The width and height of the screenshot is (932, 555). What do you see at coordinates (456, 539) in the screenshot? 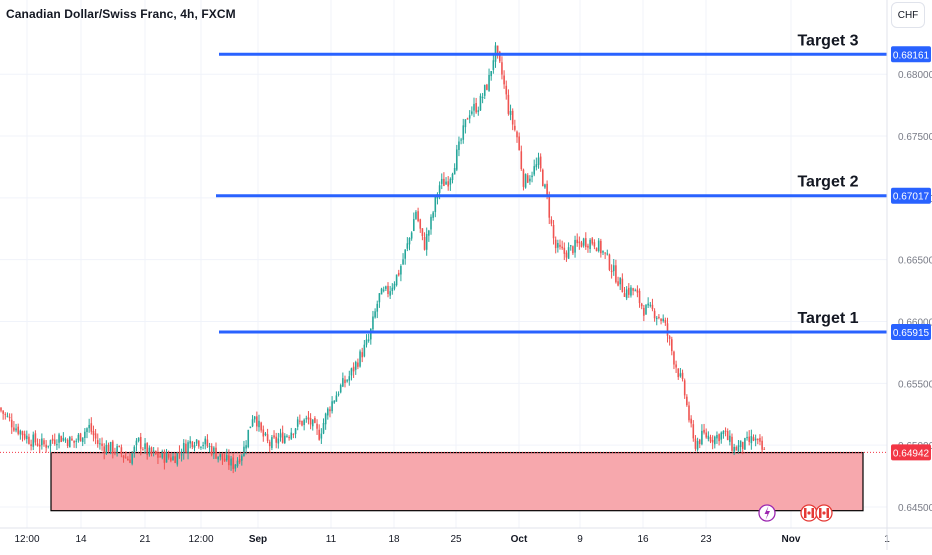
I see `x-tick-label: 25` at bounding box center [456, 539].